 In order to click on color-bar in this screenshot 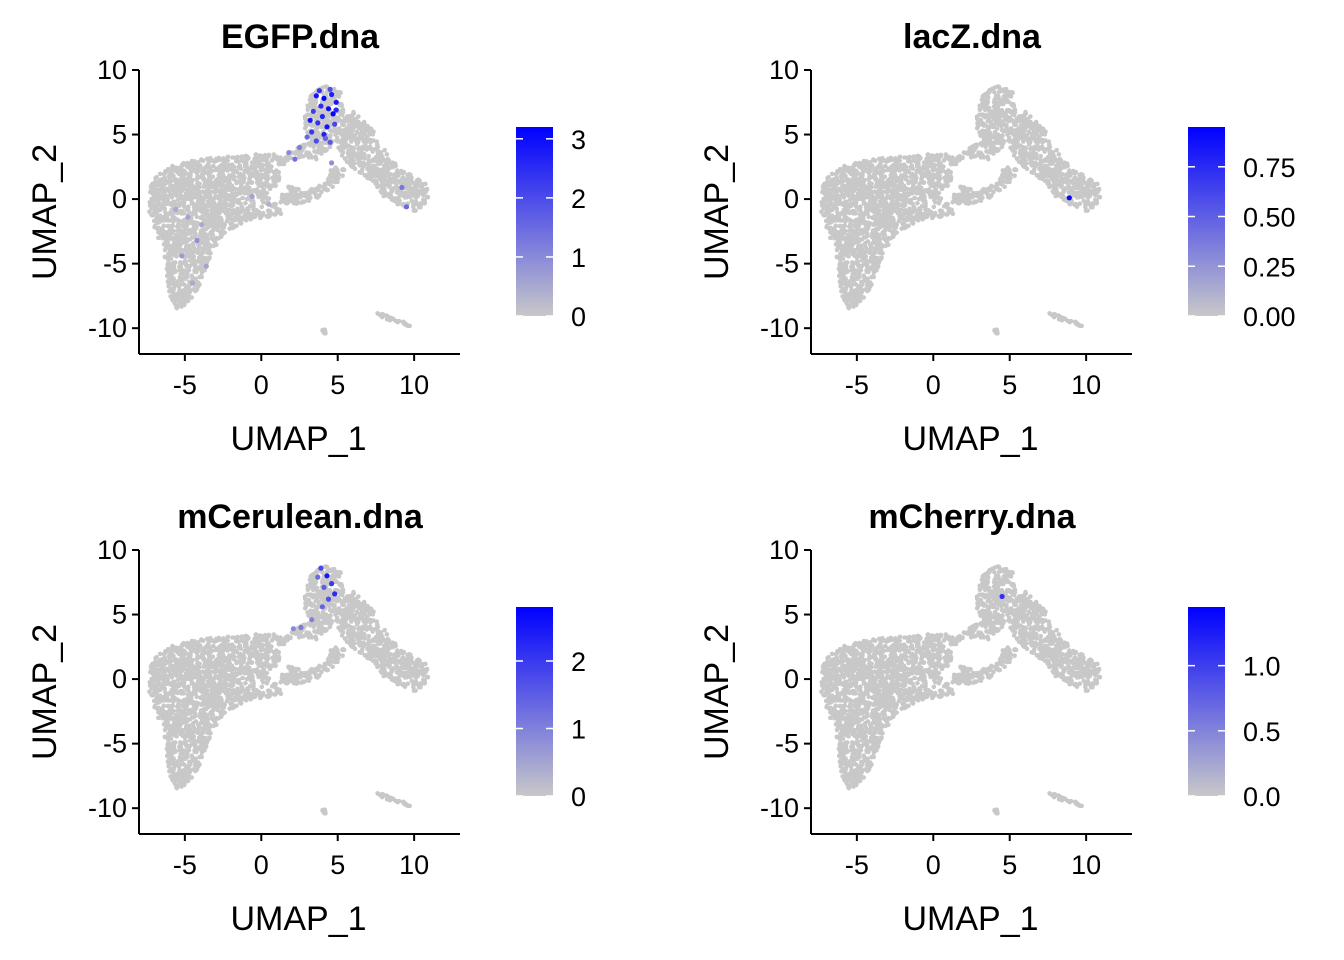, I will do `click(534, 221)`.